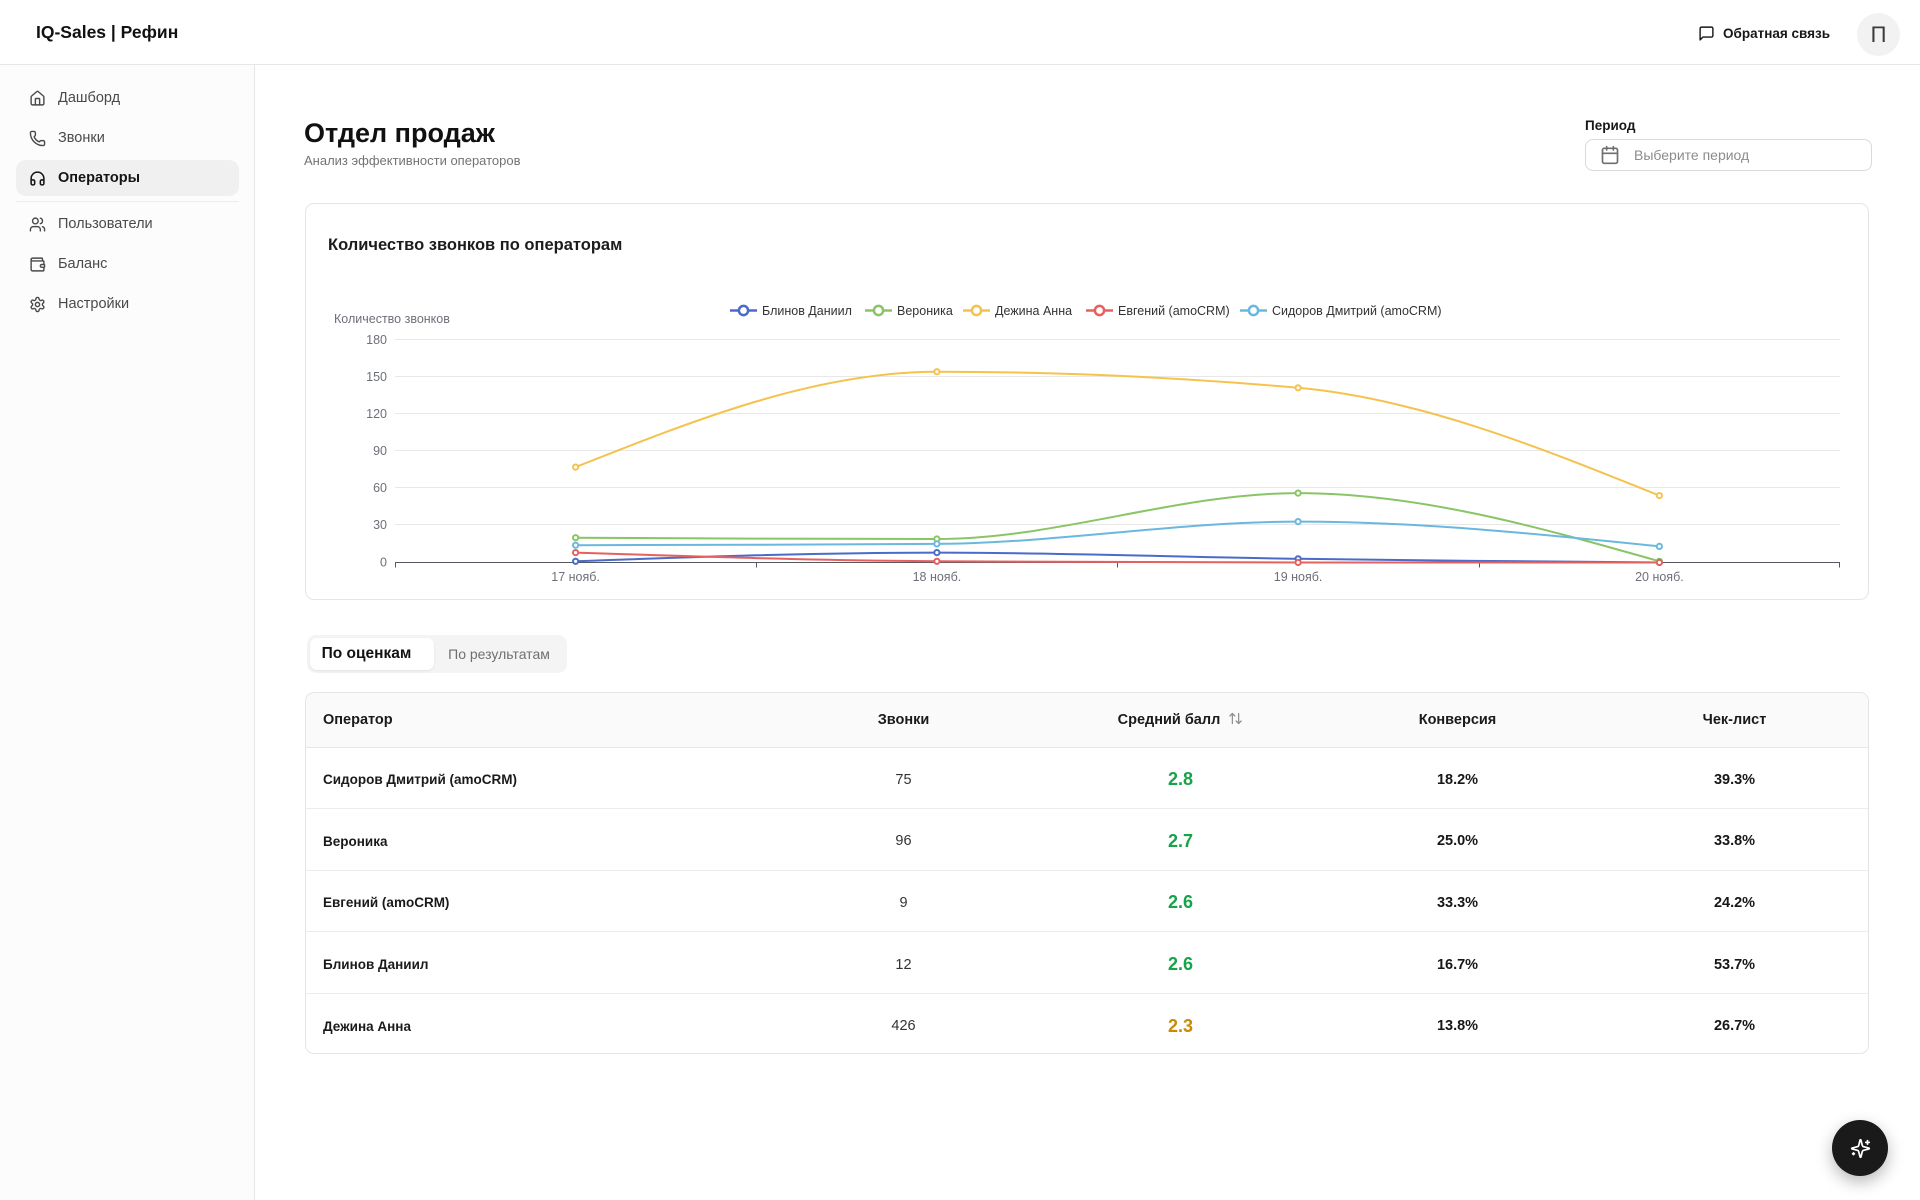 The width and height of the screenshot is (1920, 1200). I want to click on svg-text: 150, so click(376, 377).